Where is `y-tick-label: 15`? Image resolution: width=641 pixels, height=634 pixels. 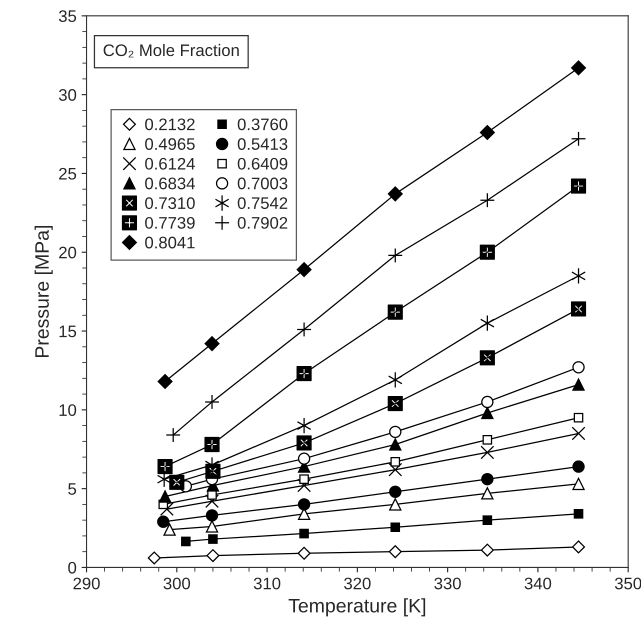 y-tick-label: 15 is located at coordinates (68, 332).